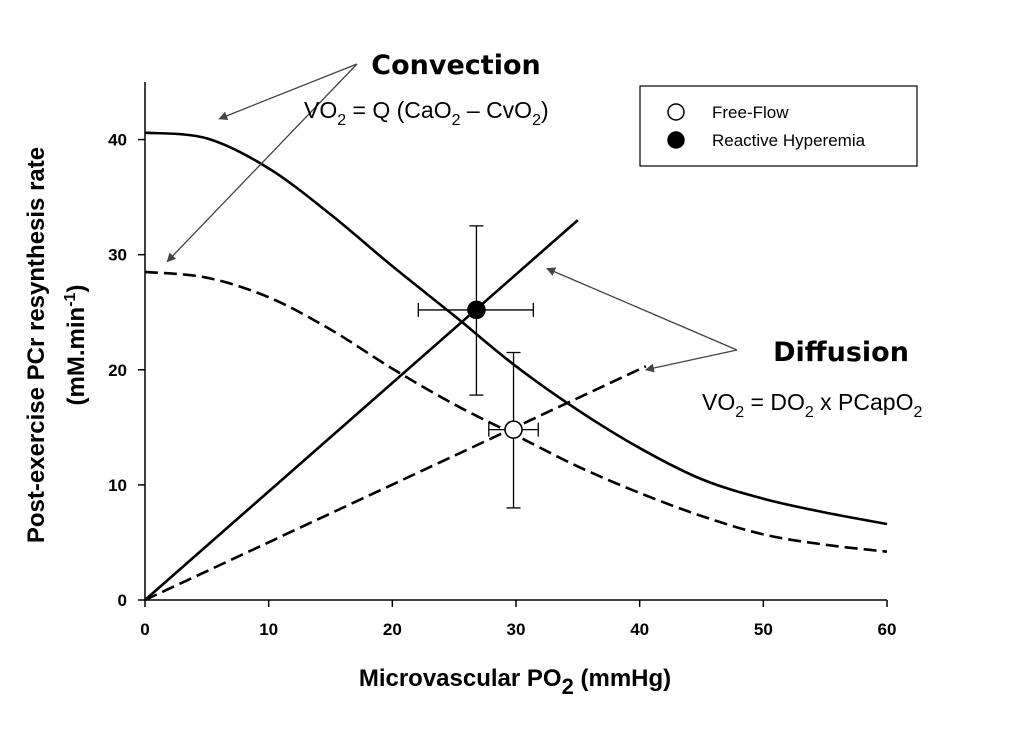  I want to click on y-tick-label: 20, so click(117, 370).